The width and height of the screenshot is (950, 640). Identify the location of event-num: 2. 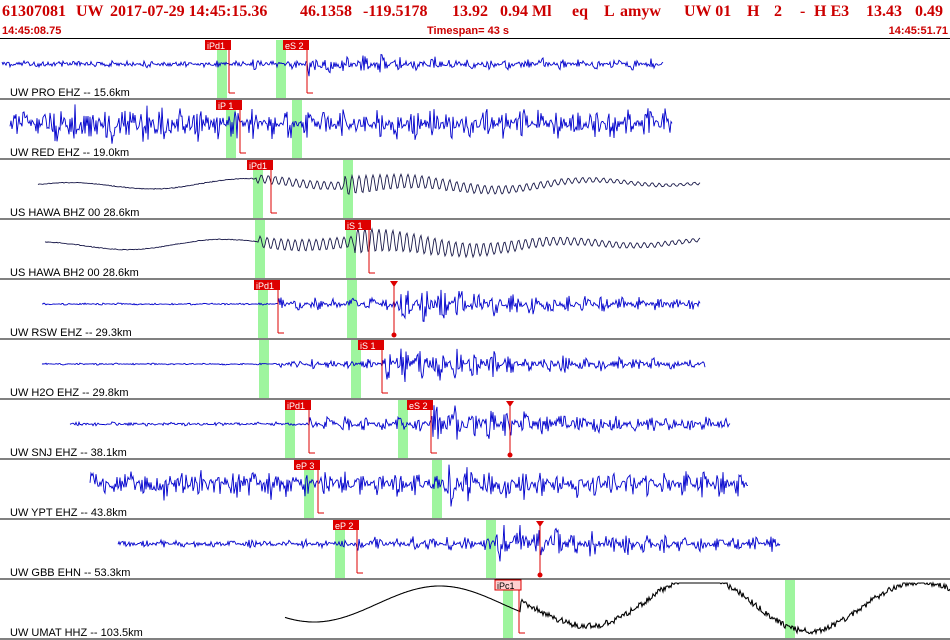
(778, 11).